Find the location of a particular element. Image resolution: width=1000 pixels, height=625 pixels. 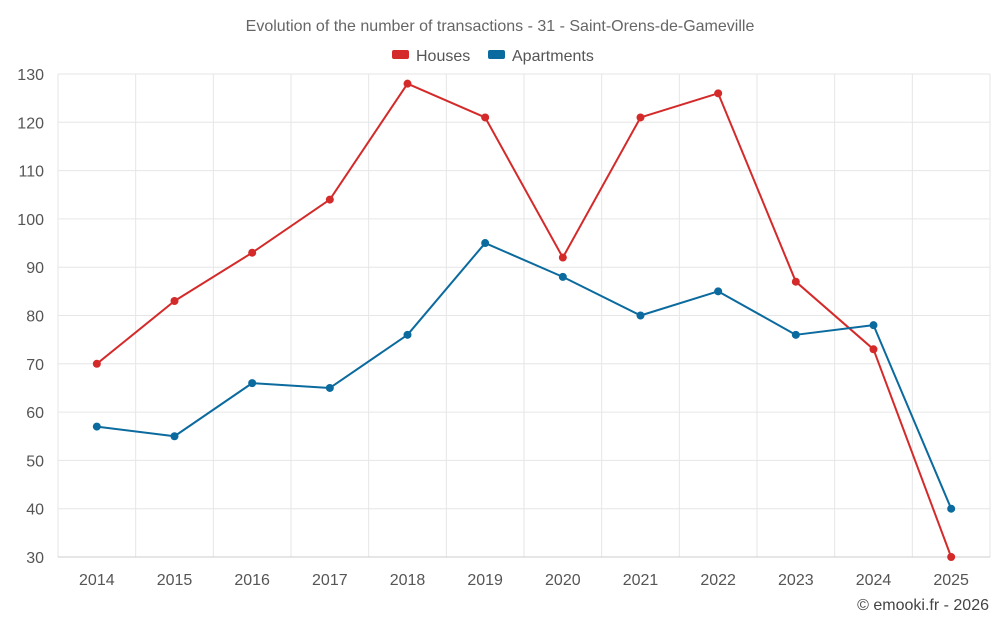

legend-label-houses: Houses is located at coordinates (443, 56).